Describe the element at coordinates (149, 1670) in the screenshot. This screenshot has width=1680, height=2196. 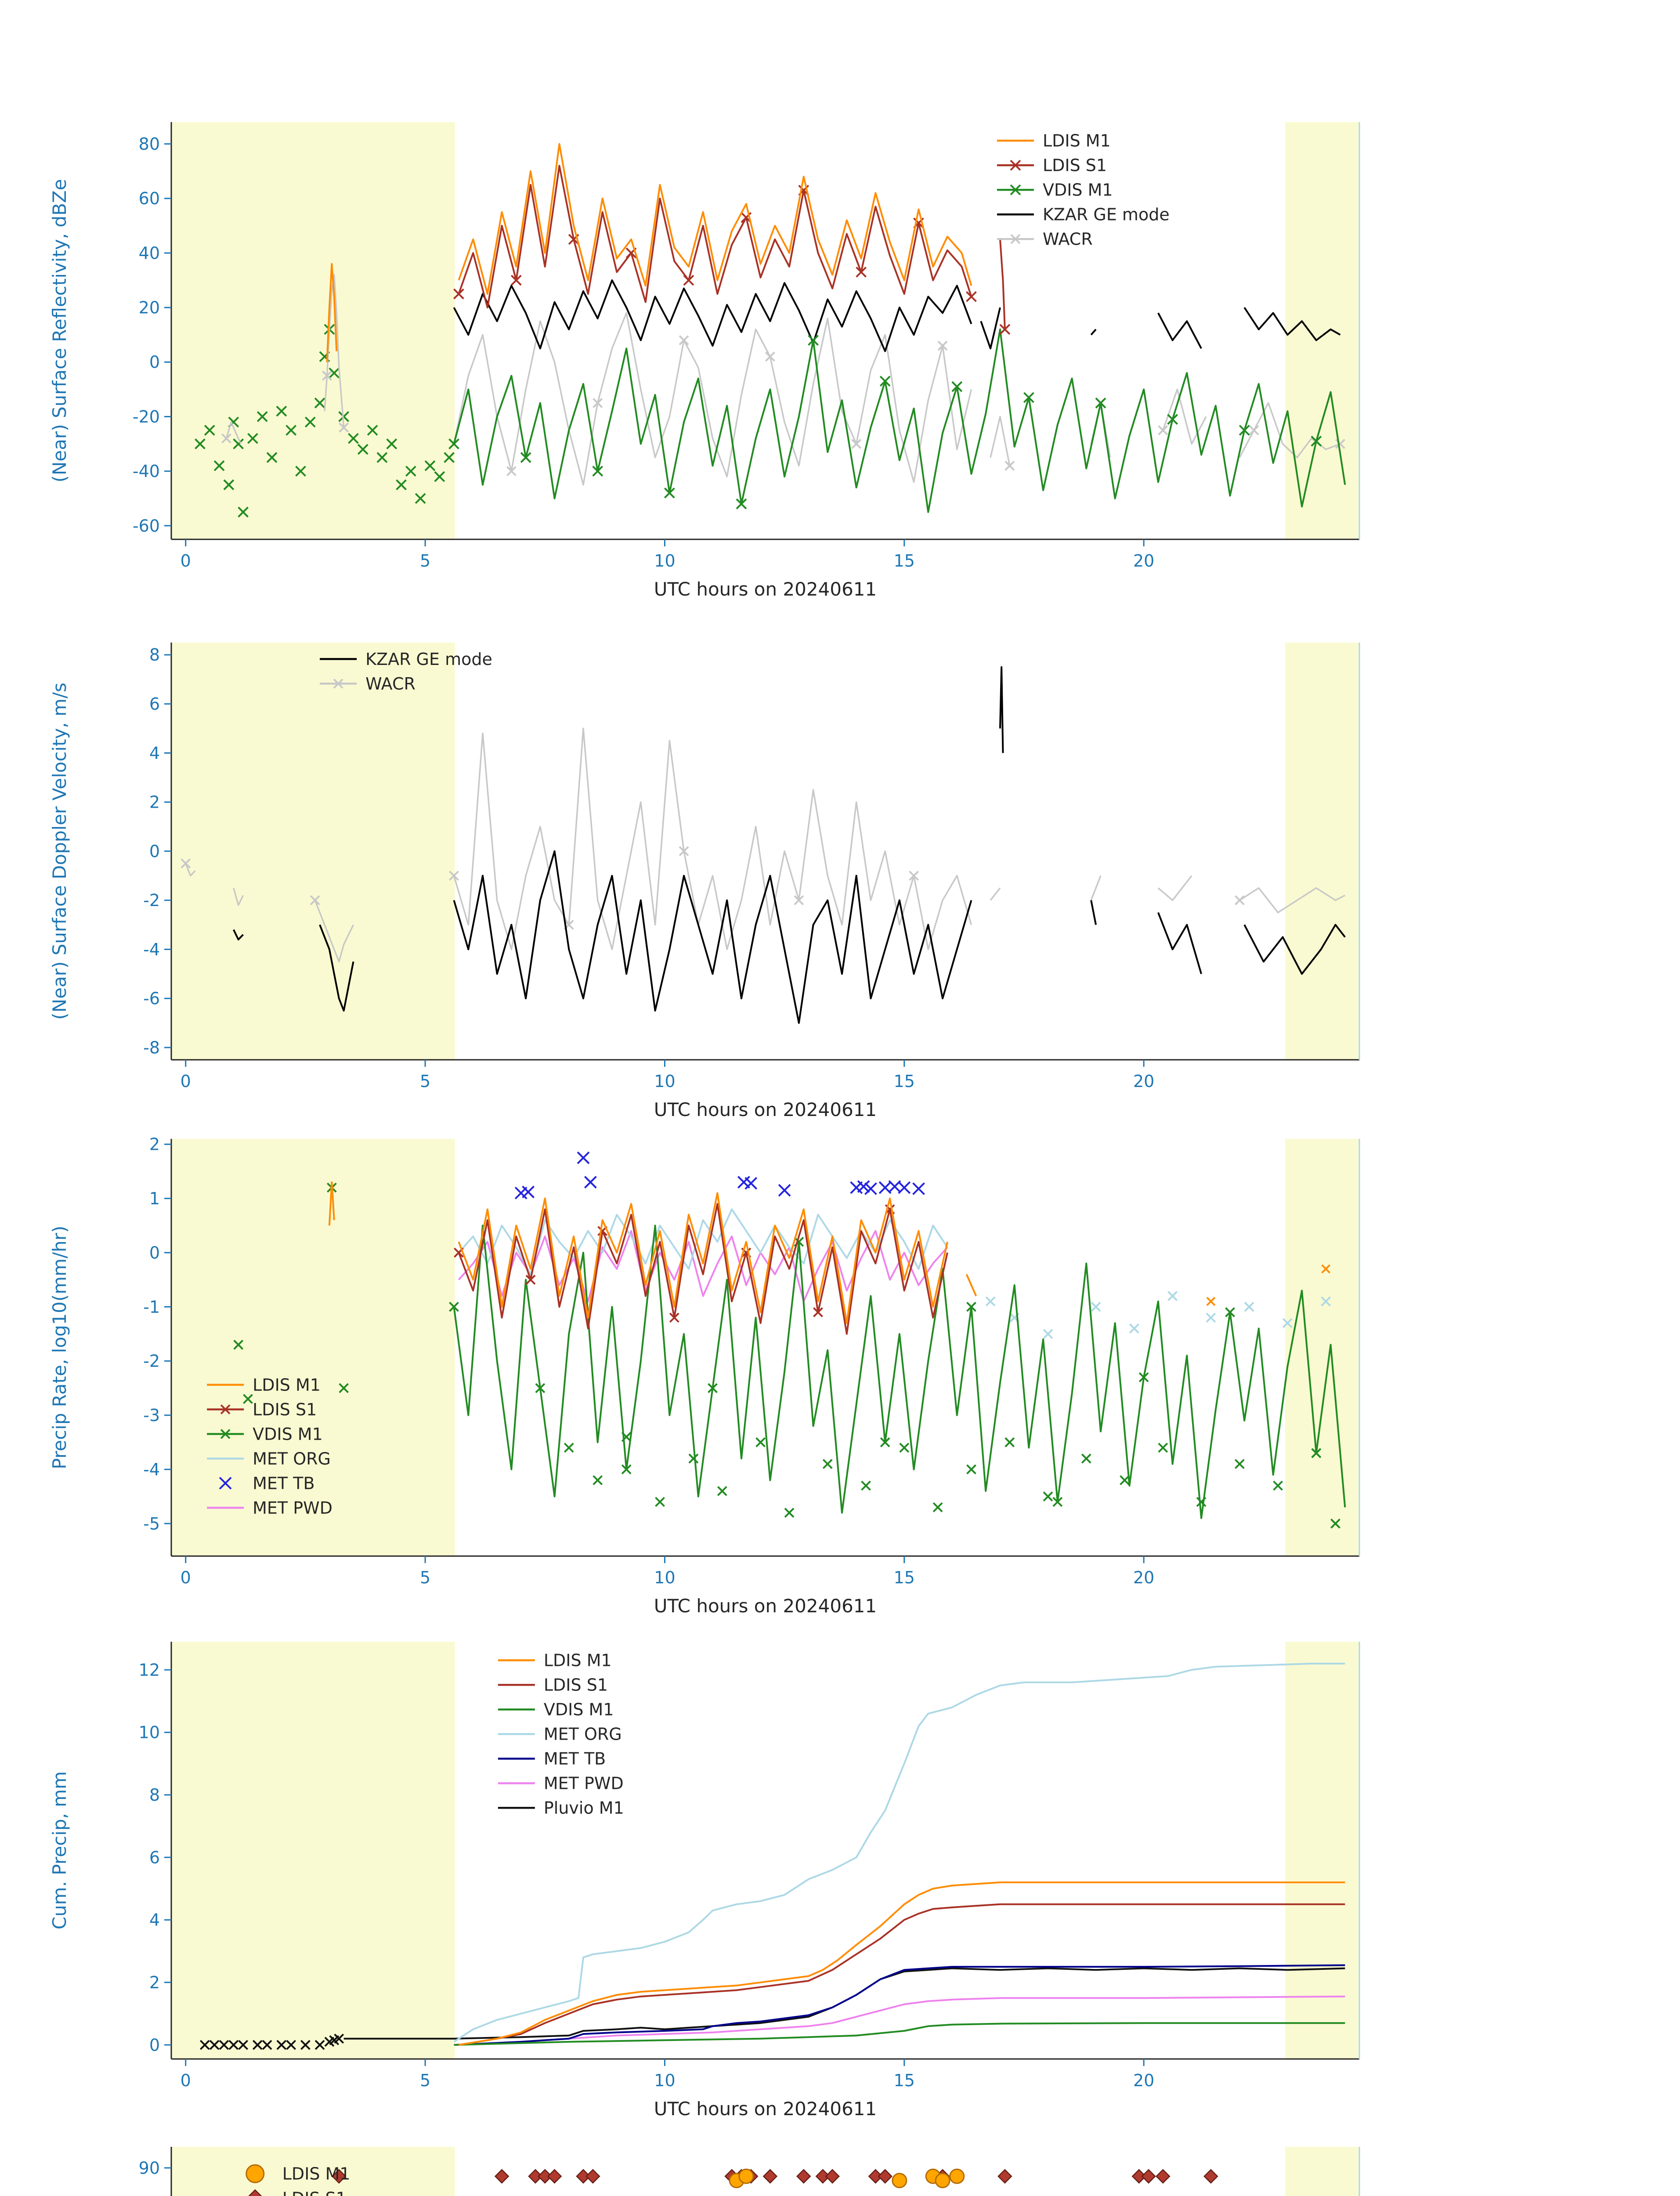
I see `svg-text: 12` at that location.